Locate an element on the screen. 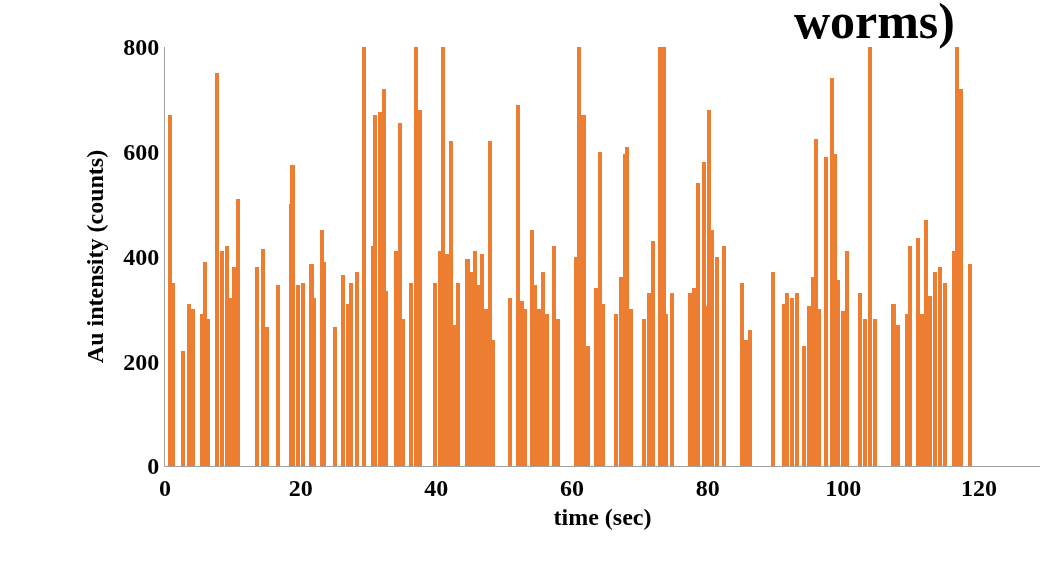 This screenshot has width=1041, height=562. x-tick-label: 20 is located at coordinates (300, 487).